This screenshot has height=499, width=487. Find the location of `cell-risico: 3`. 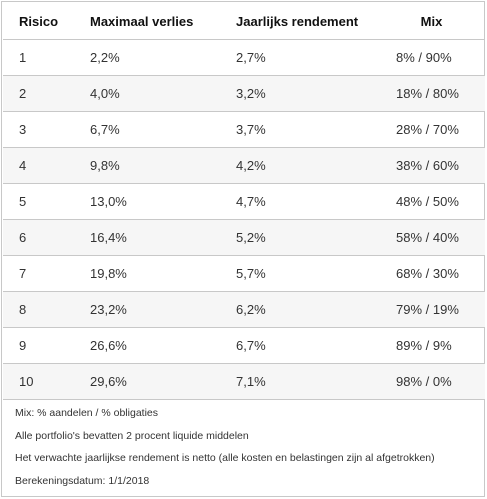

cell-risico: 3 is located at coordinates (38, 129).